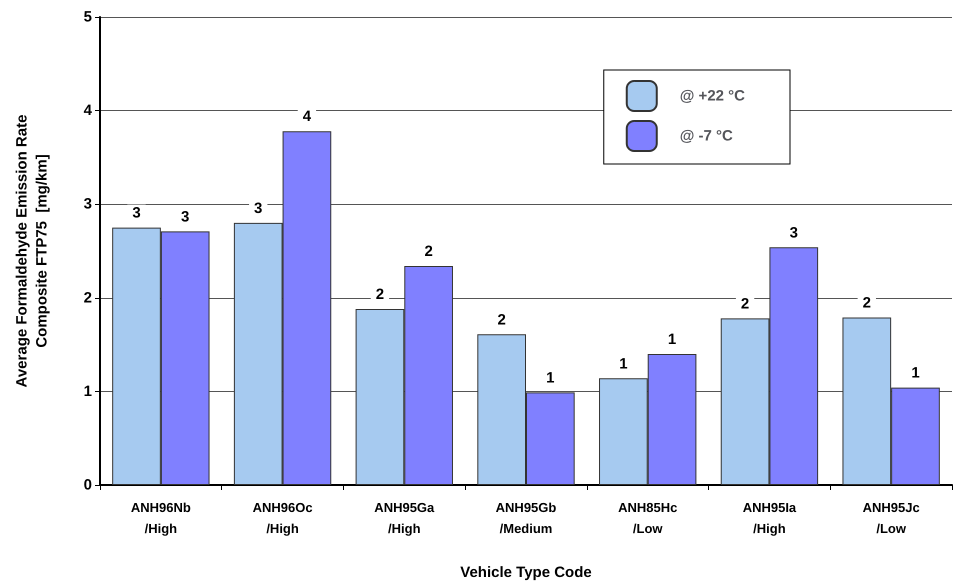  Describe the element at coordinates (405, 518) in the screenshot. I see `x-tick-label: ANH95Ga /High` at that location.